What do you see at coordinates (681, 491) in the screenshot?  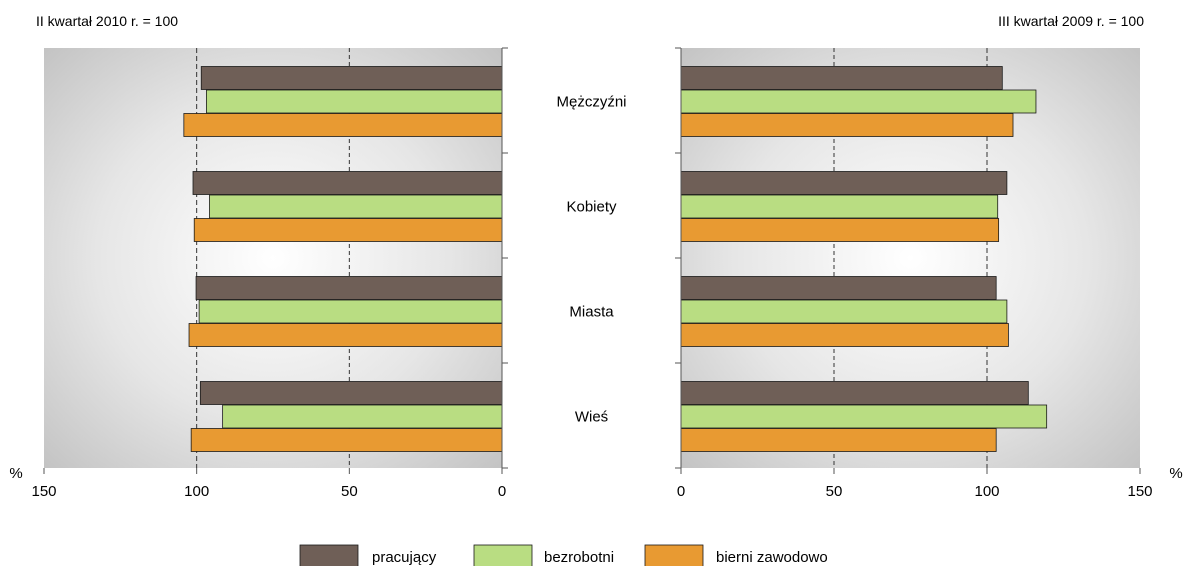 I see `x-tick-label-right-0: 0` at bounding box center [681, 491].